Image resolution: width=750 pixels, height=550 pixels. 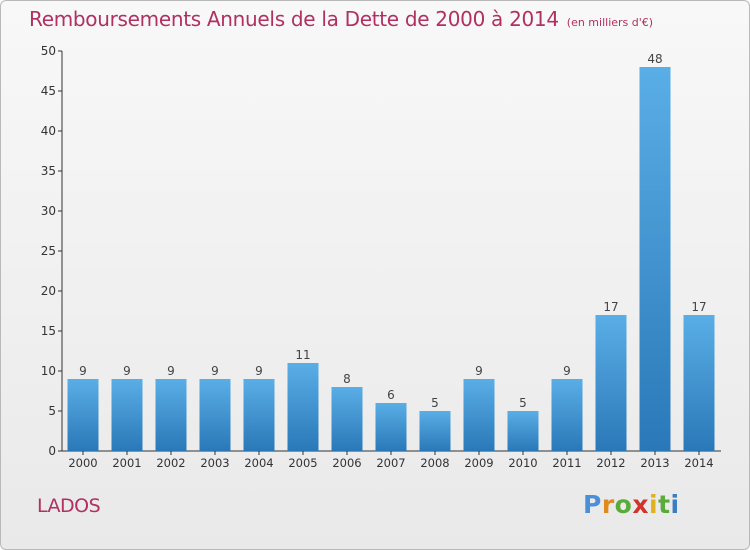 What do you see at coordinates (48, 91) in the screenshot?
I see `y-tick-label: 45` at bounding box center [48, 91].